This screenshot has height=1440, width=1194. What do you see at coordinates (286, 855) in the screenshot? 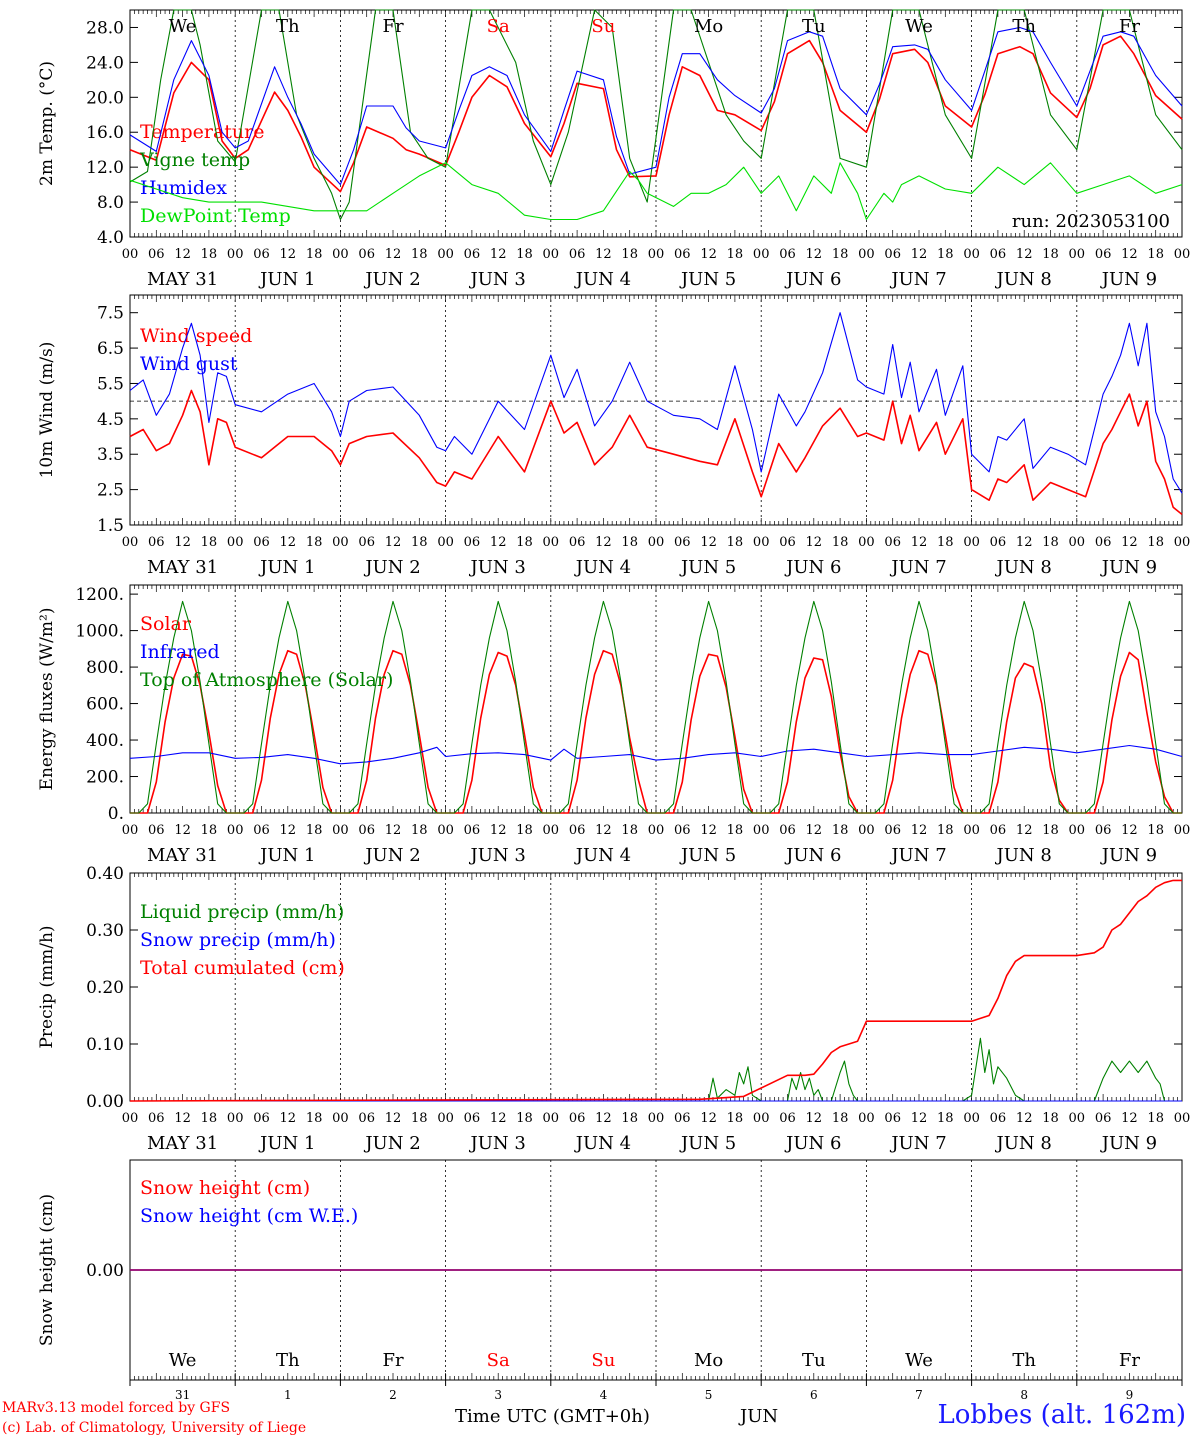
I see `date-label: JUN 1` at bounding box center [286, 855].